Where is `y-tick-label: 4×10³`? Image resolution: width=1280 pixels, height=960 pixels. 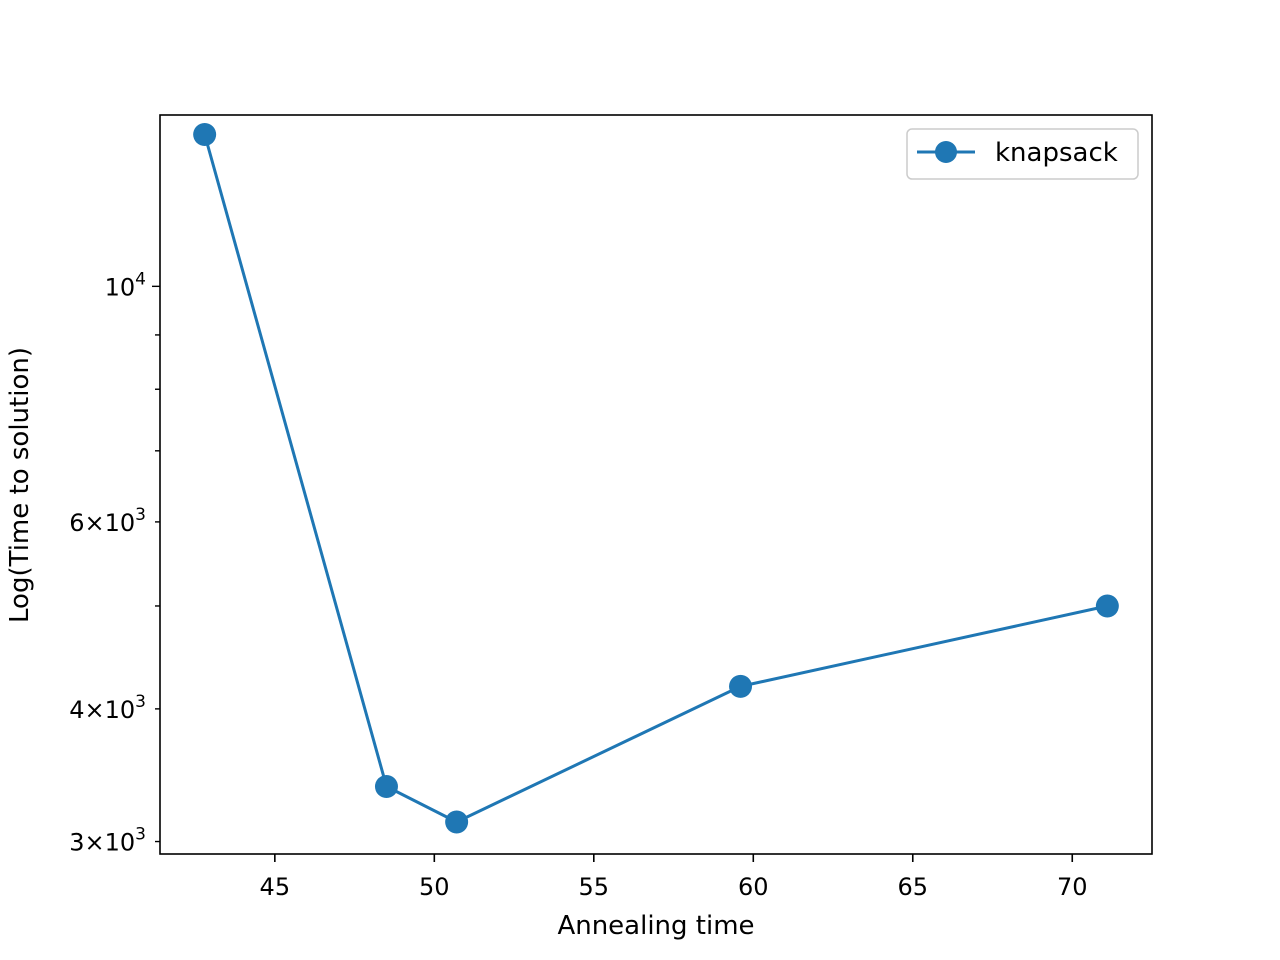
y-tick-label: 4×10³ is located at coordinates (107, 708).